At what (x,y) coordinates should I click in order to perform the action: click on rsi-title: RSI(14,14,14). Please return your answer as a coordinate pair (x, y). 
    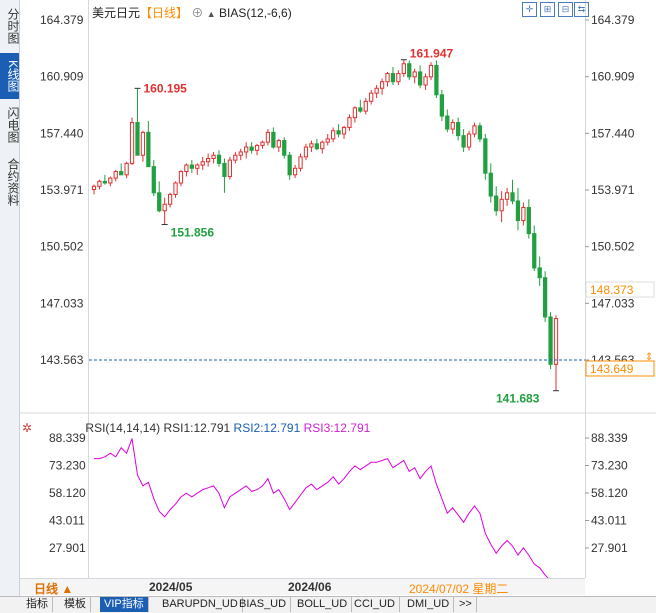
    Looking at the image, I should click on (123, 428).